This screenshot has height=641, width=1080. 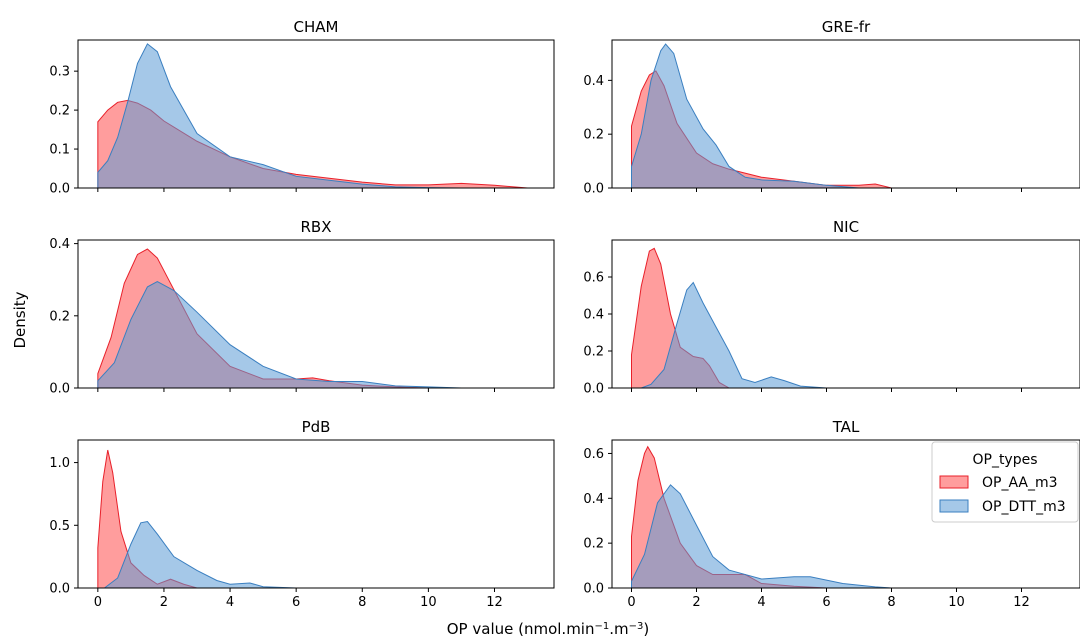 What do you see at coordinates (593, 81) in the screenshot?
I see `y-tick-label-gre-fr-2: 0.4` at bounding box center [593, 81].